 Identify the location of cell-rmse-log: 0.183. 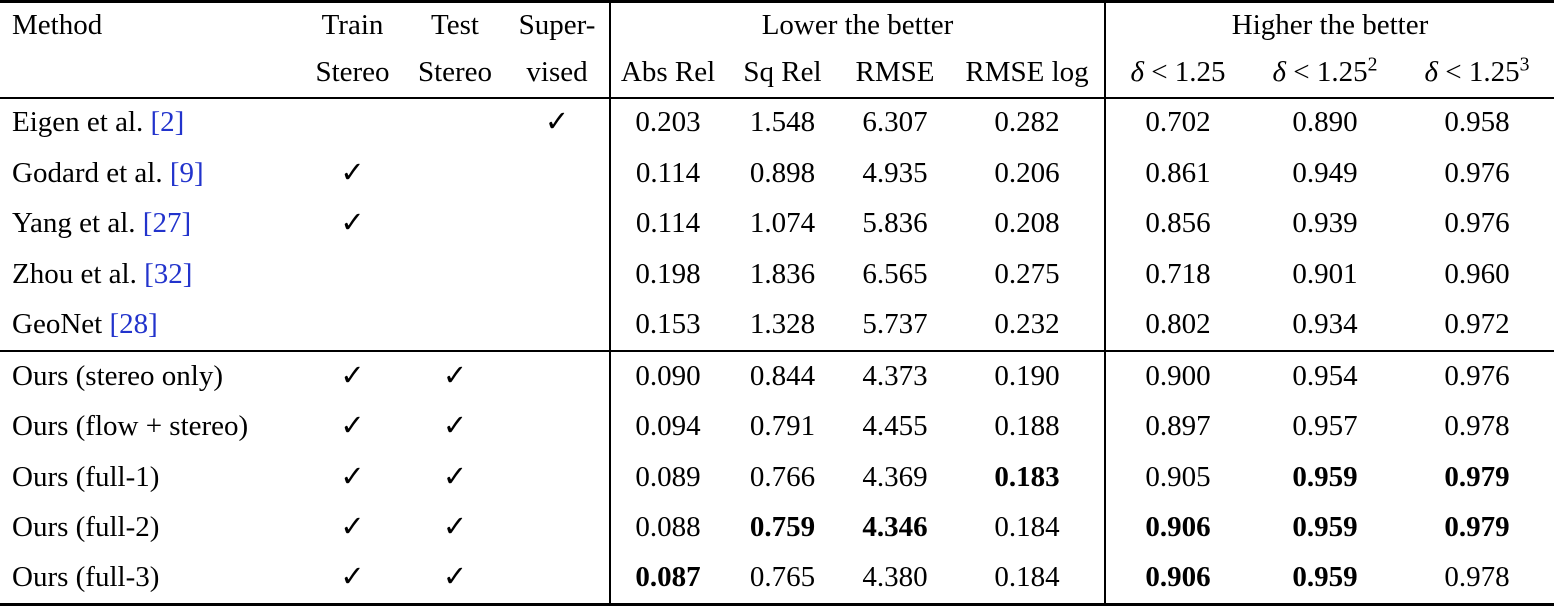
(1027, 476).